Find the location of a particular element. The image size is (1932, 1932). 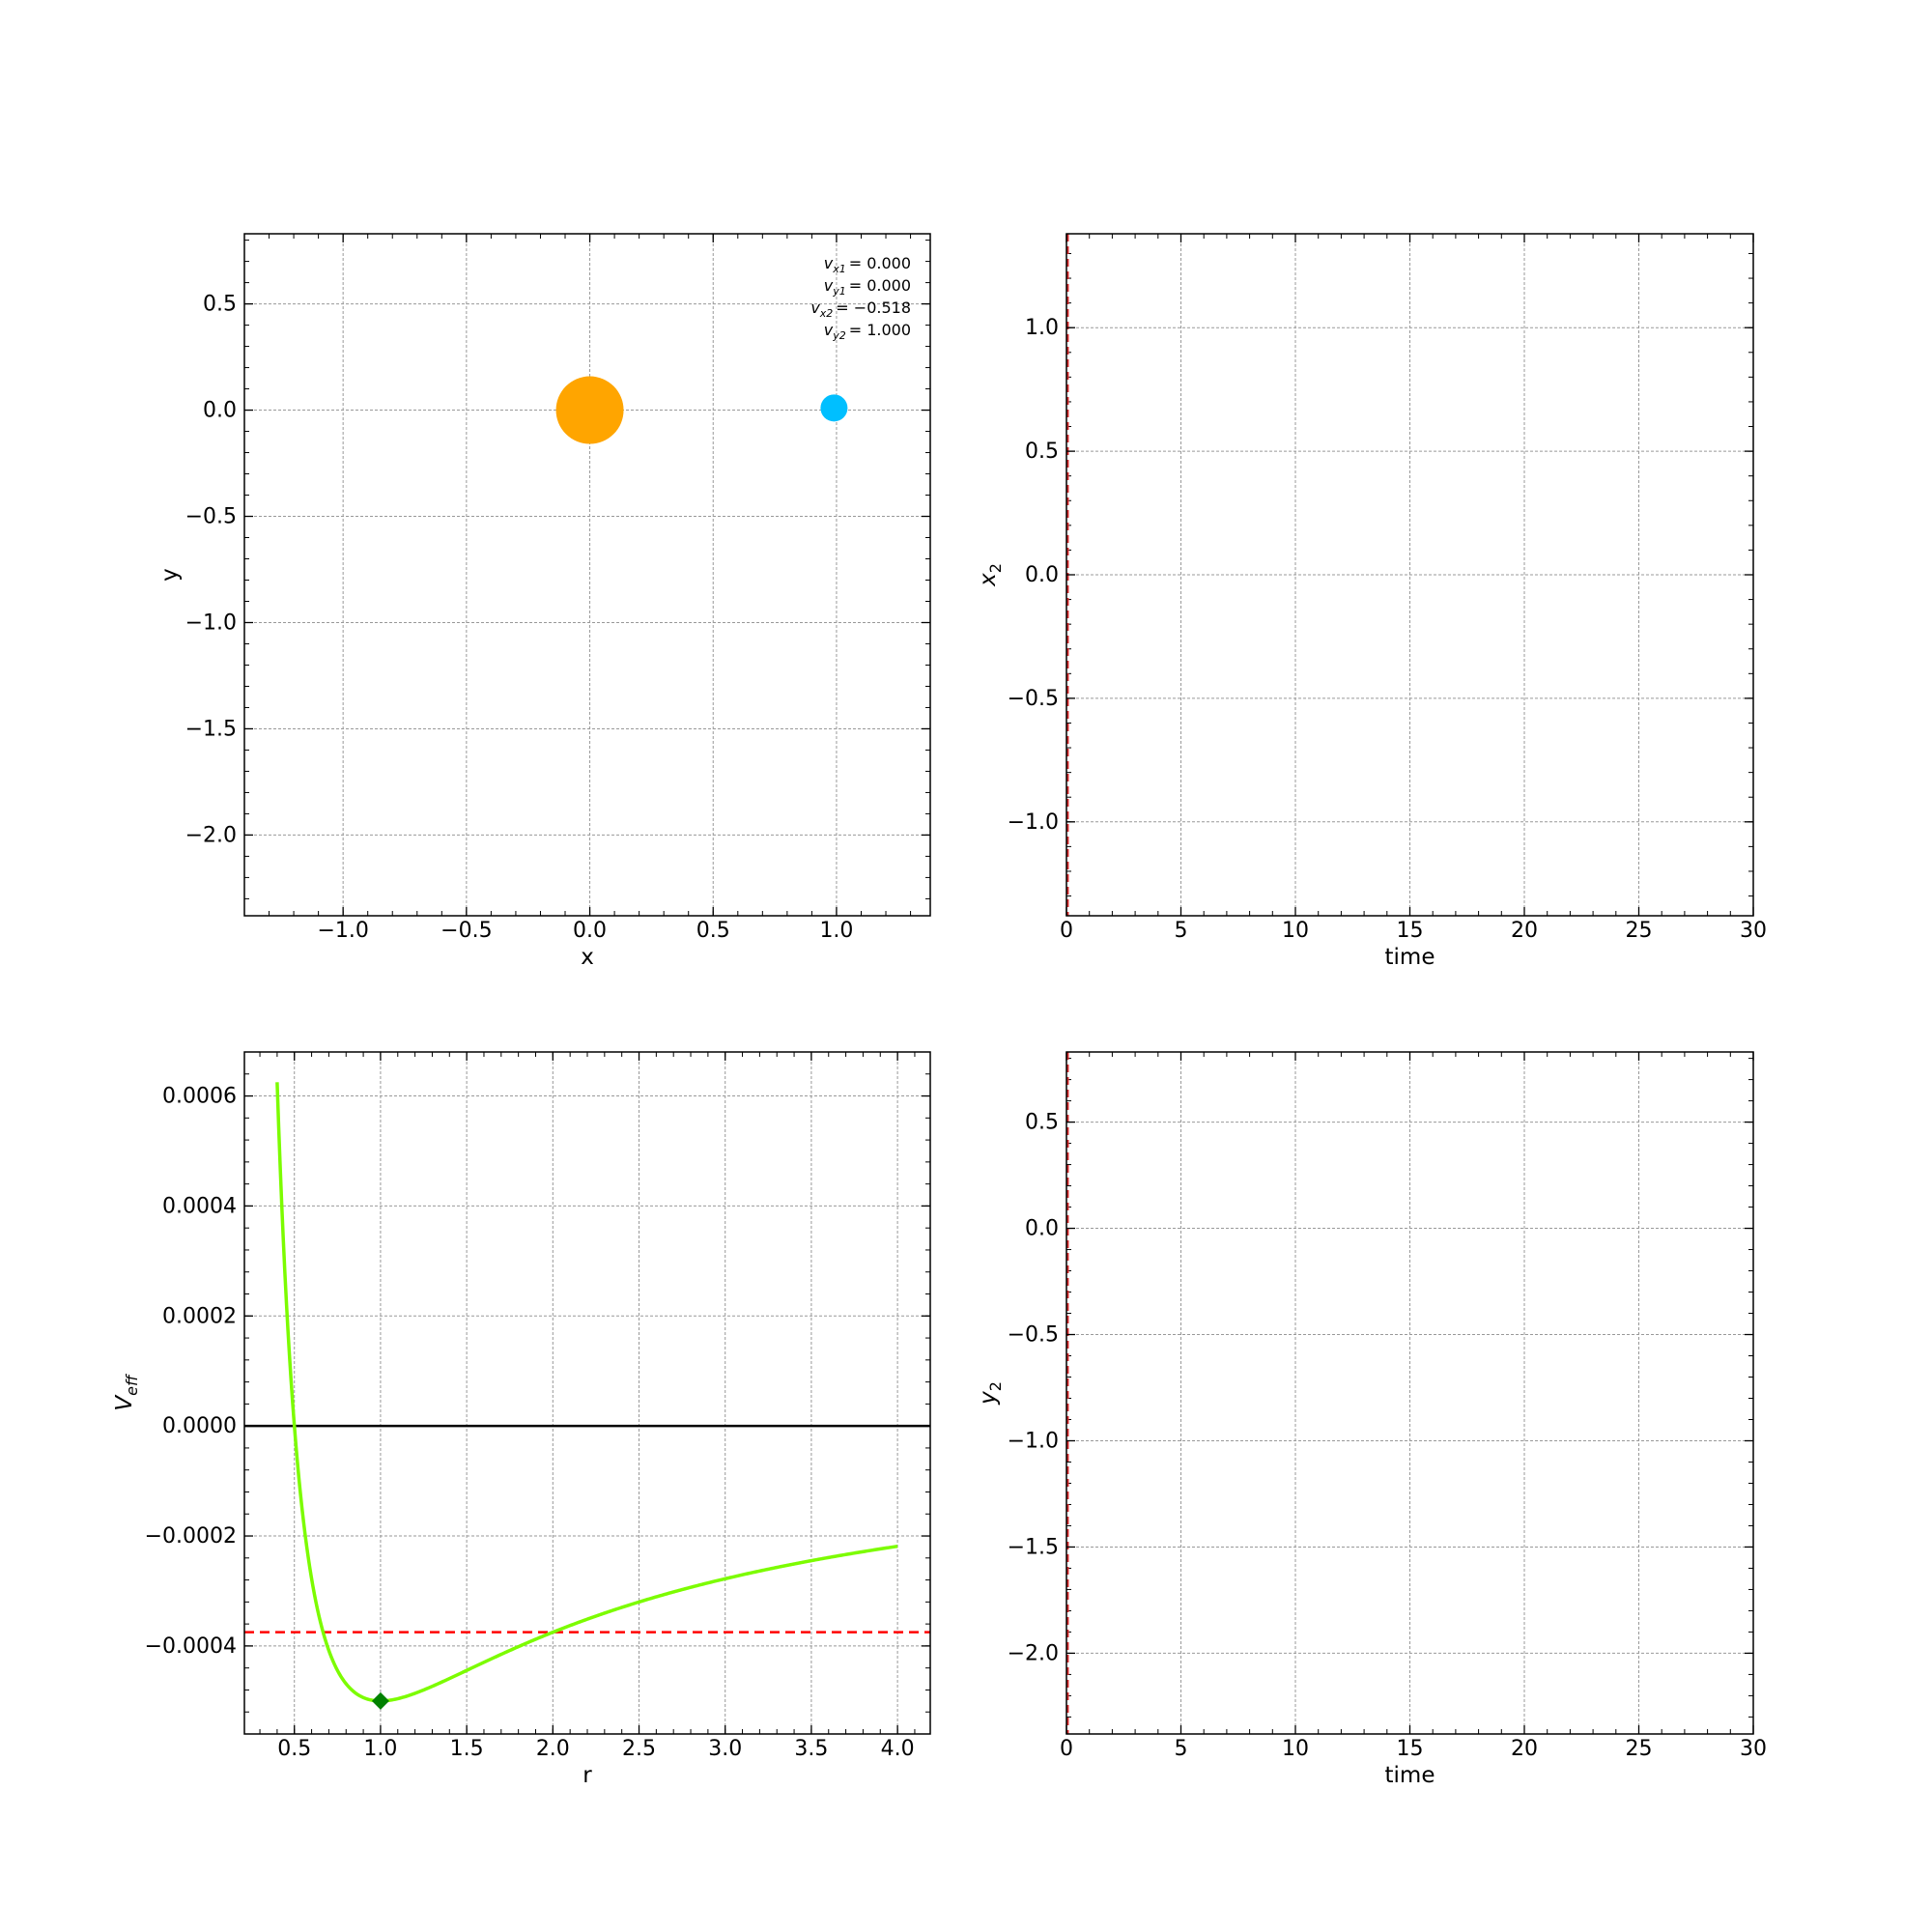

minimum-marker is located at coordinates (380, 1700).